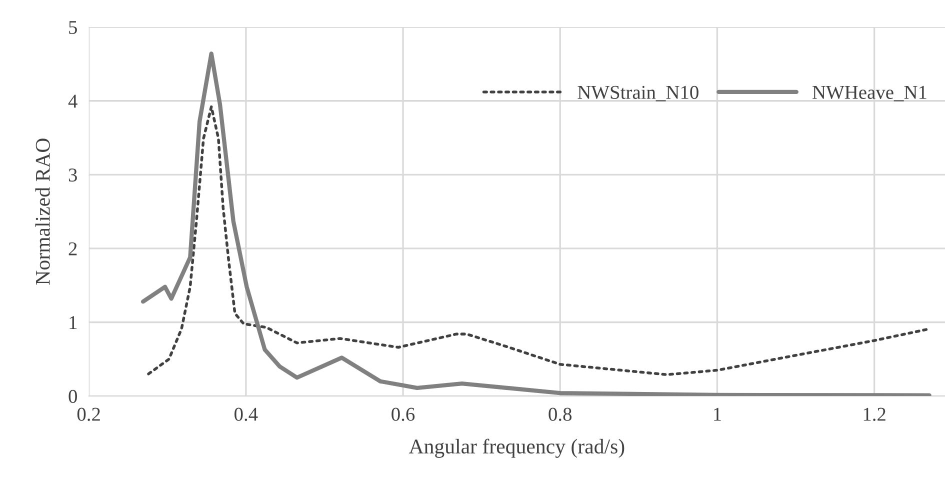 This screenshot has width=945, height=492. Describe the element at coordinates (246, 414) in the screenshot. I see `x-tick-label: 0.4` at that location.